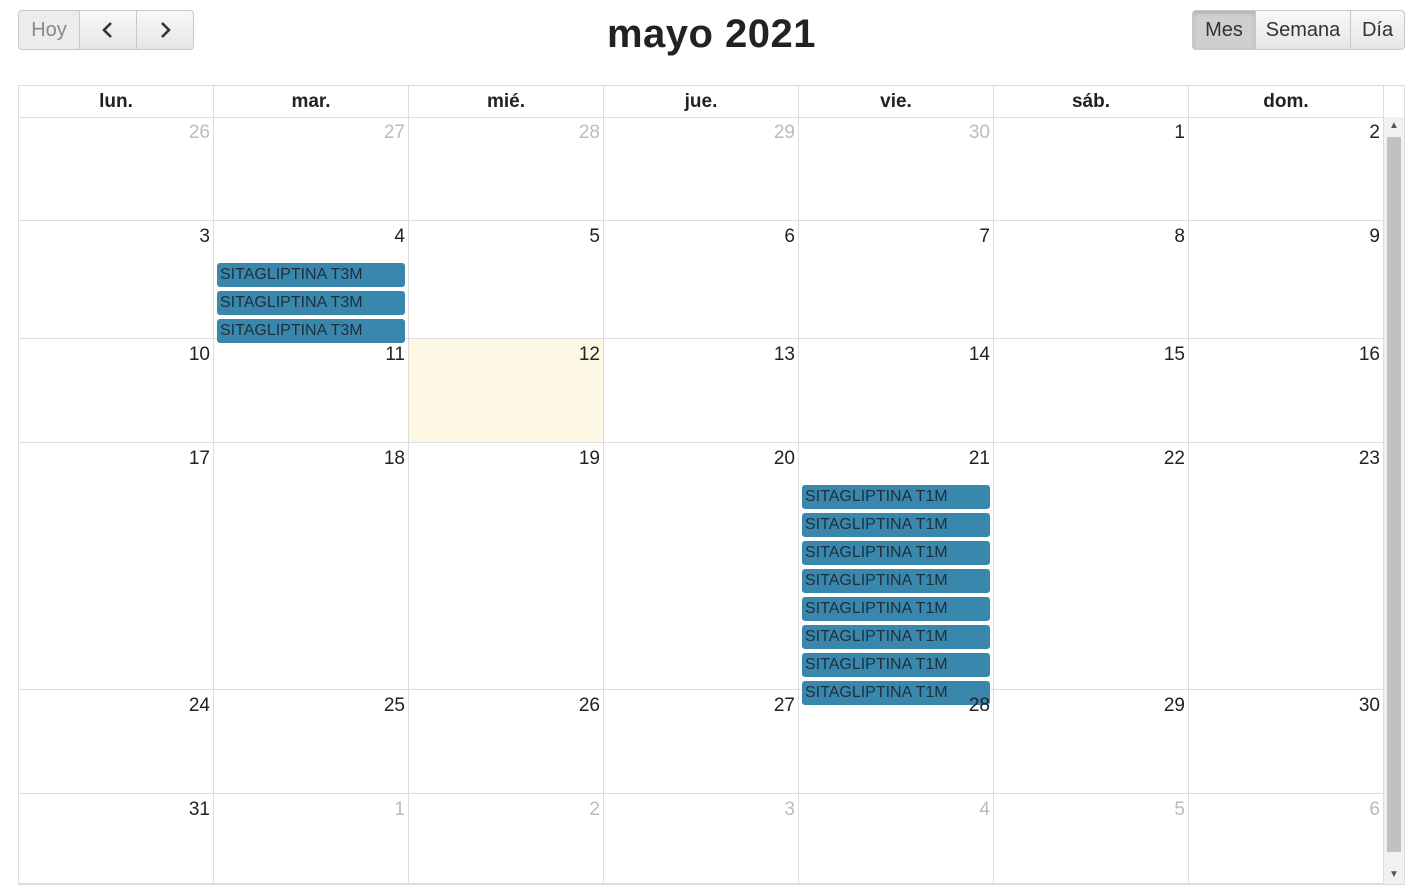  Describe the element at coordinates (1369, 458) in the screenshot. I see `day-number: 23` at that location.